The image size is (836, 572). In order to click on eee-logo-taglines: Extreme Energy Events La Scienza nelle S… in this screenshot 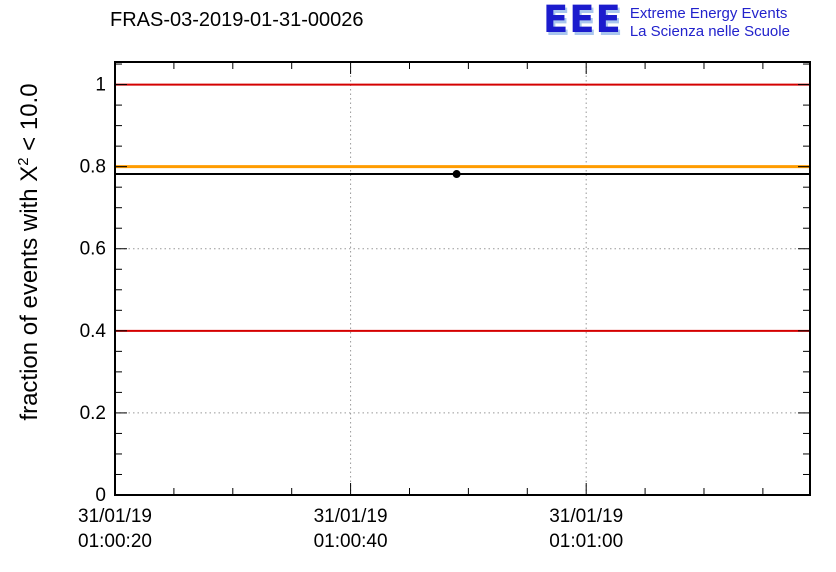, I will do `click(710, 23)`.